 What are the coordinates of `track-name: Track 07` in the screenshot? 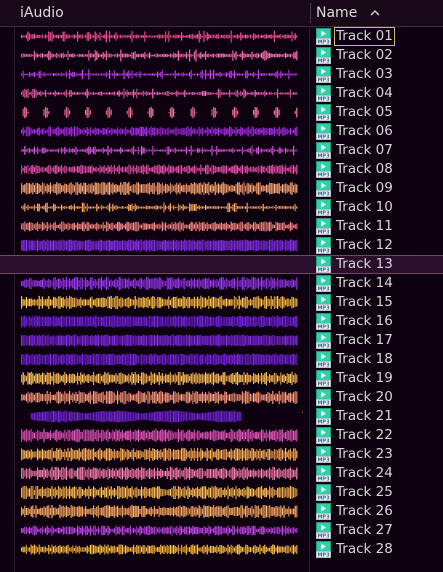 It's located at (364, 150).